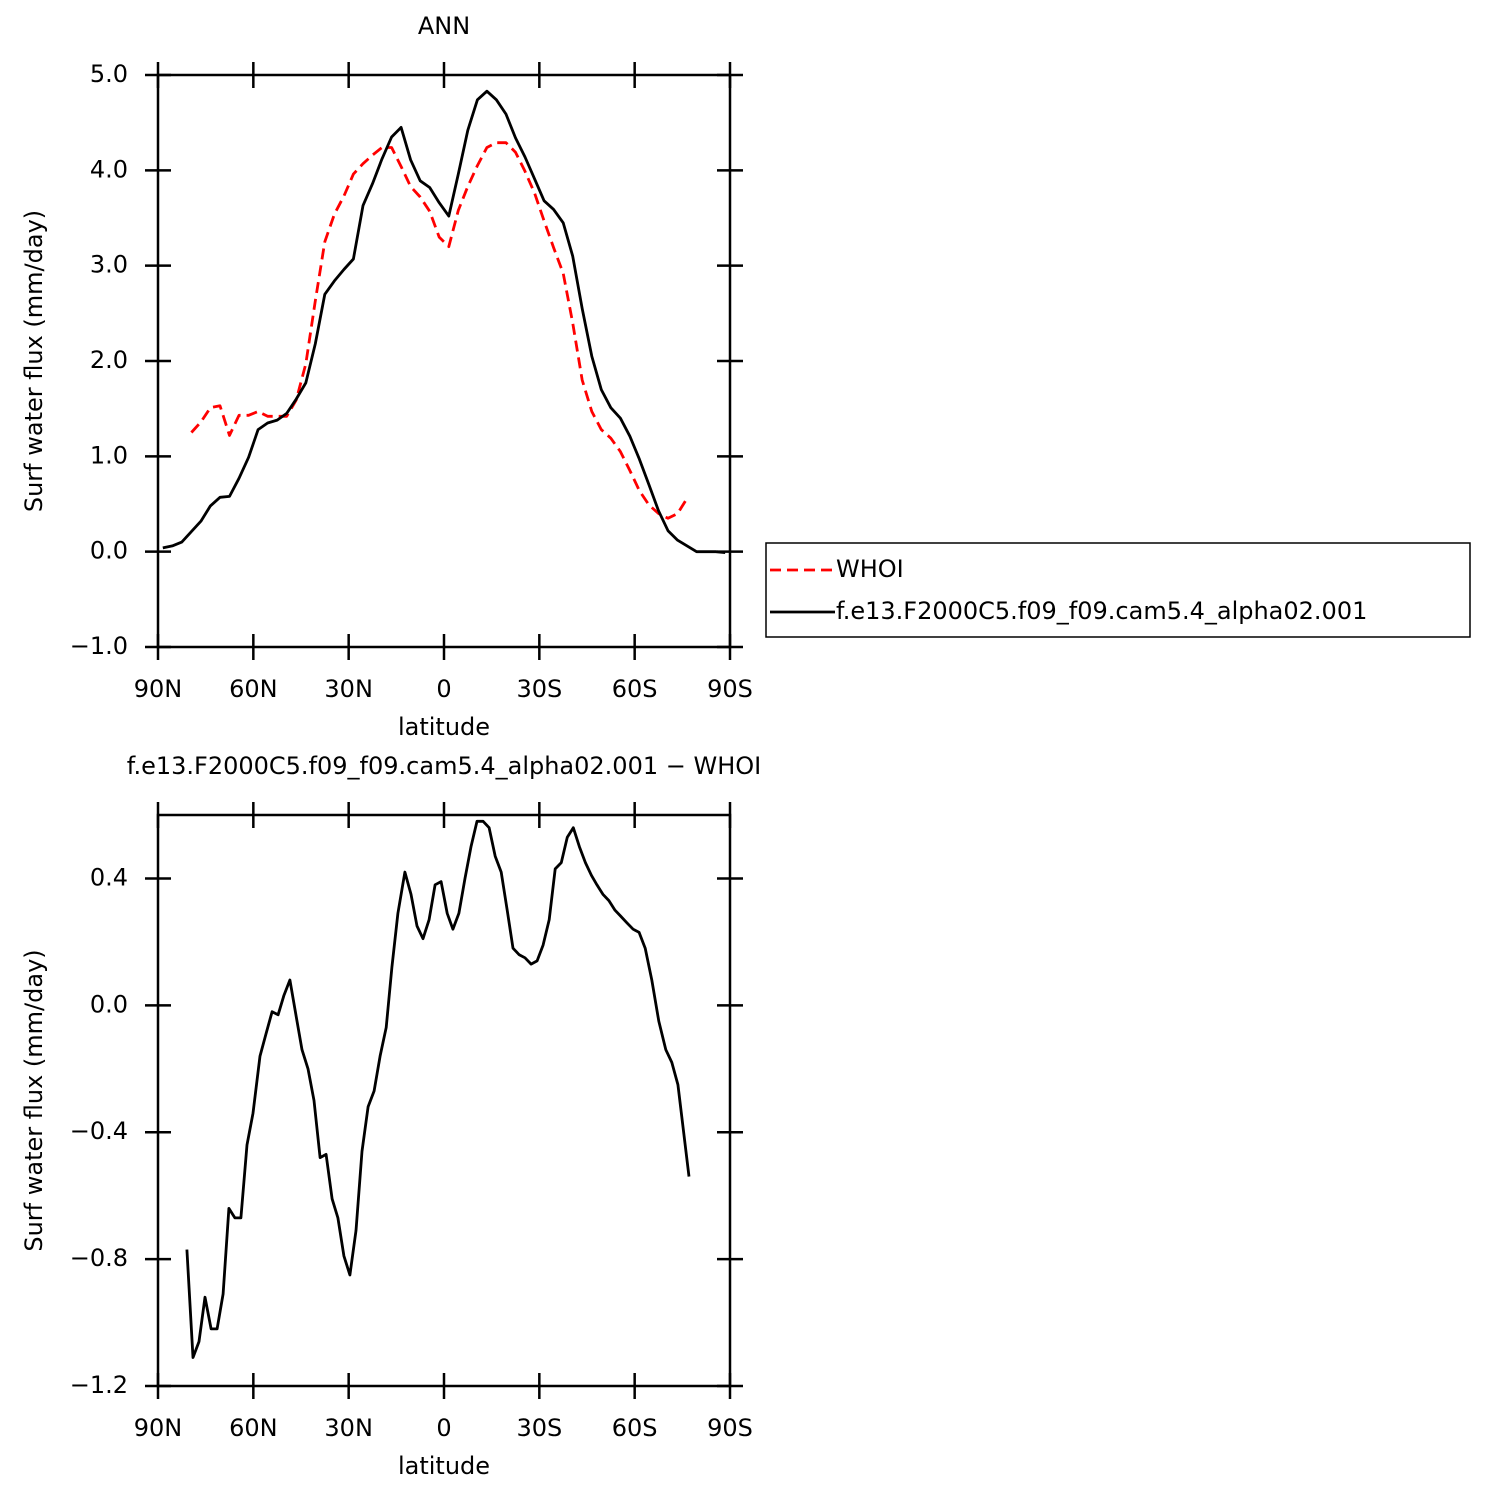  What do you see at coordinates (109, 74) in the screenshot?
I see `y-tick-label: 5.0` at bounding box center [109, 74].